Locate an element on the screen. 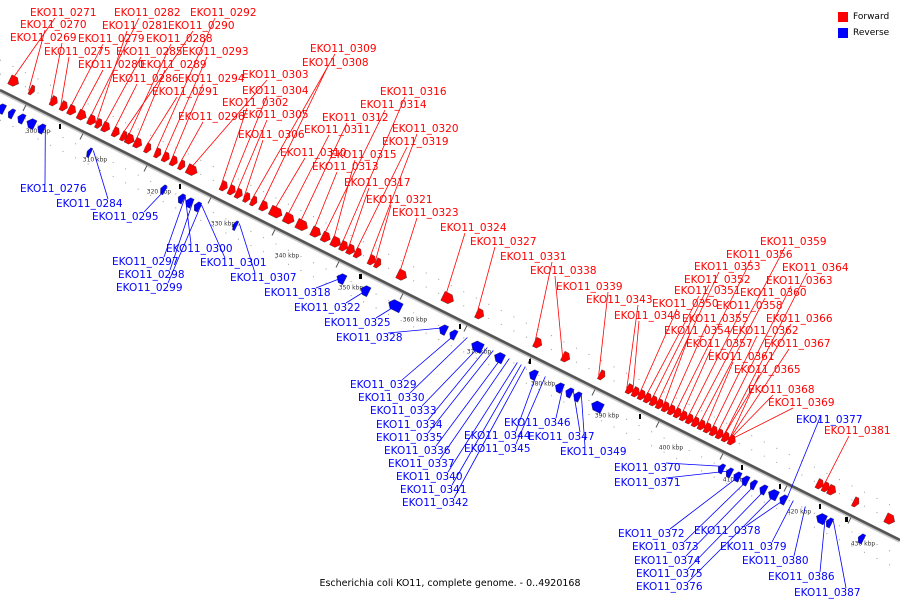 This screenshot has height=600, width=900. gene-label: EKO11_0371 is located at coordinates (647, 483).